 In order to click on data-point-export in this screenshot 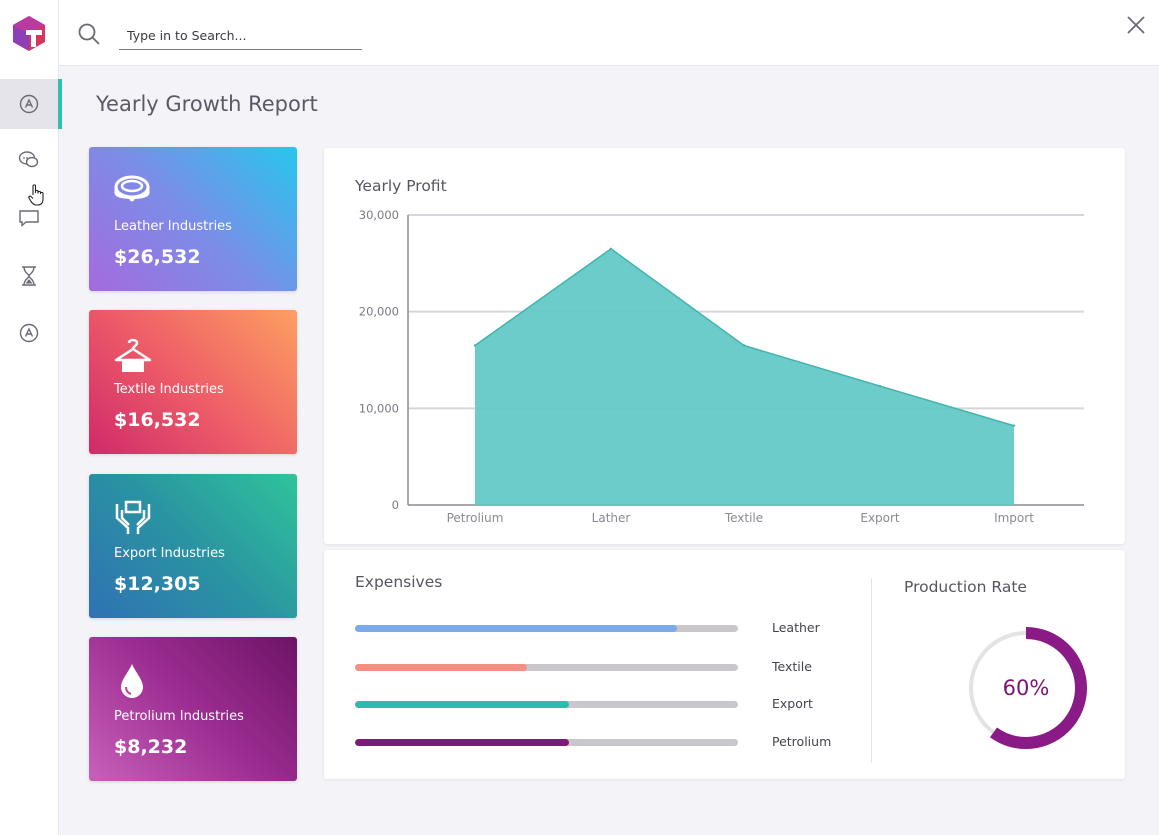, I will do `click(880, 386)`.